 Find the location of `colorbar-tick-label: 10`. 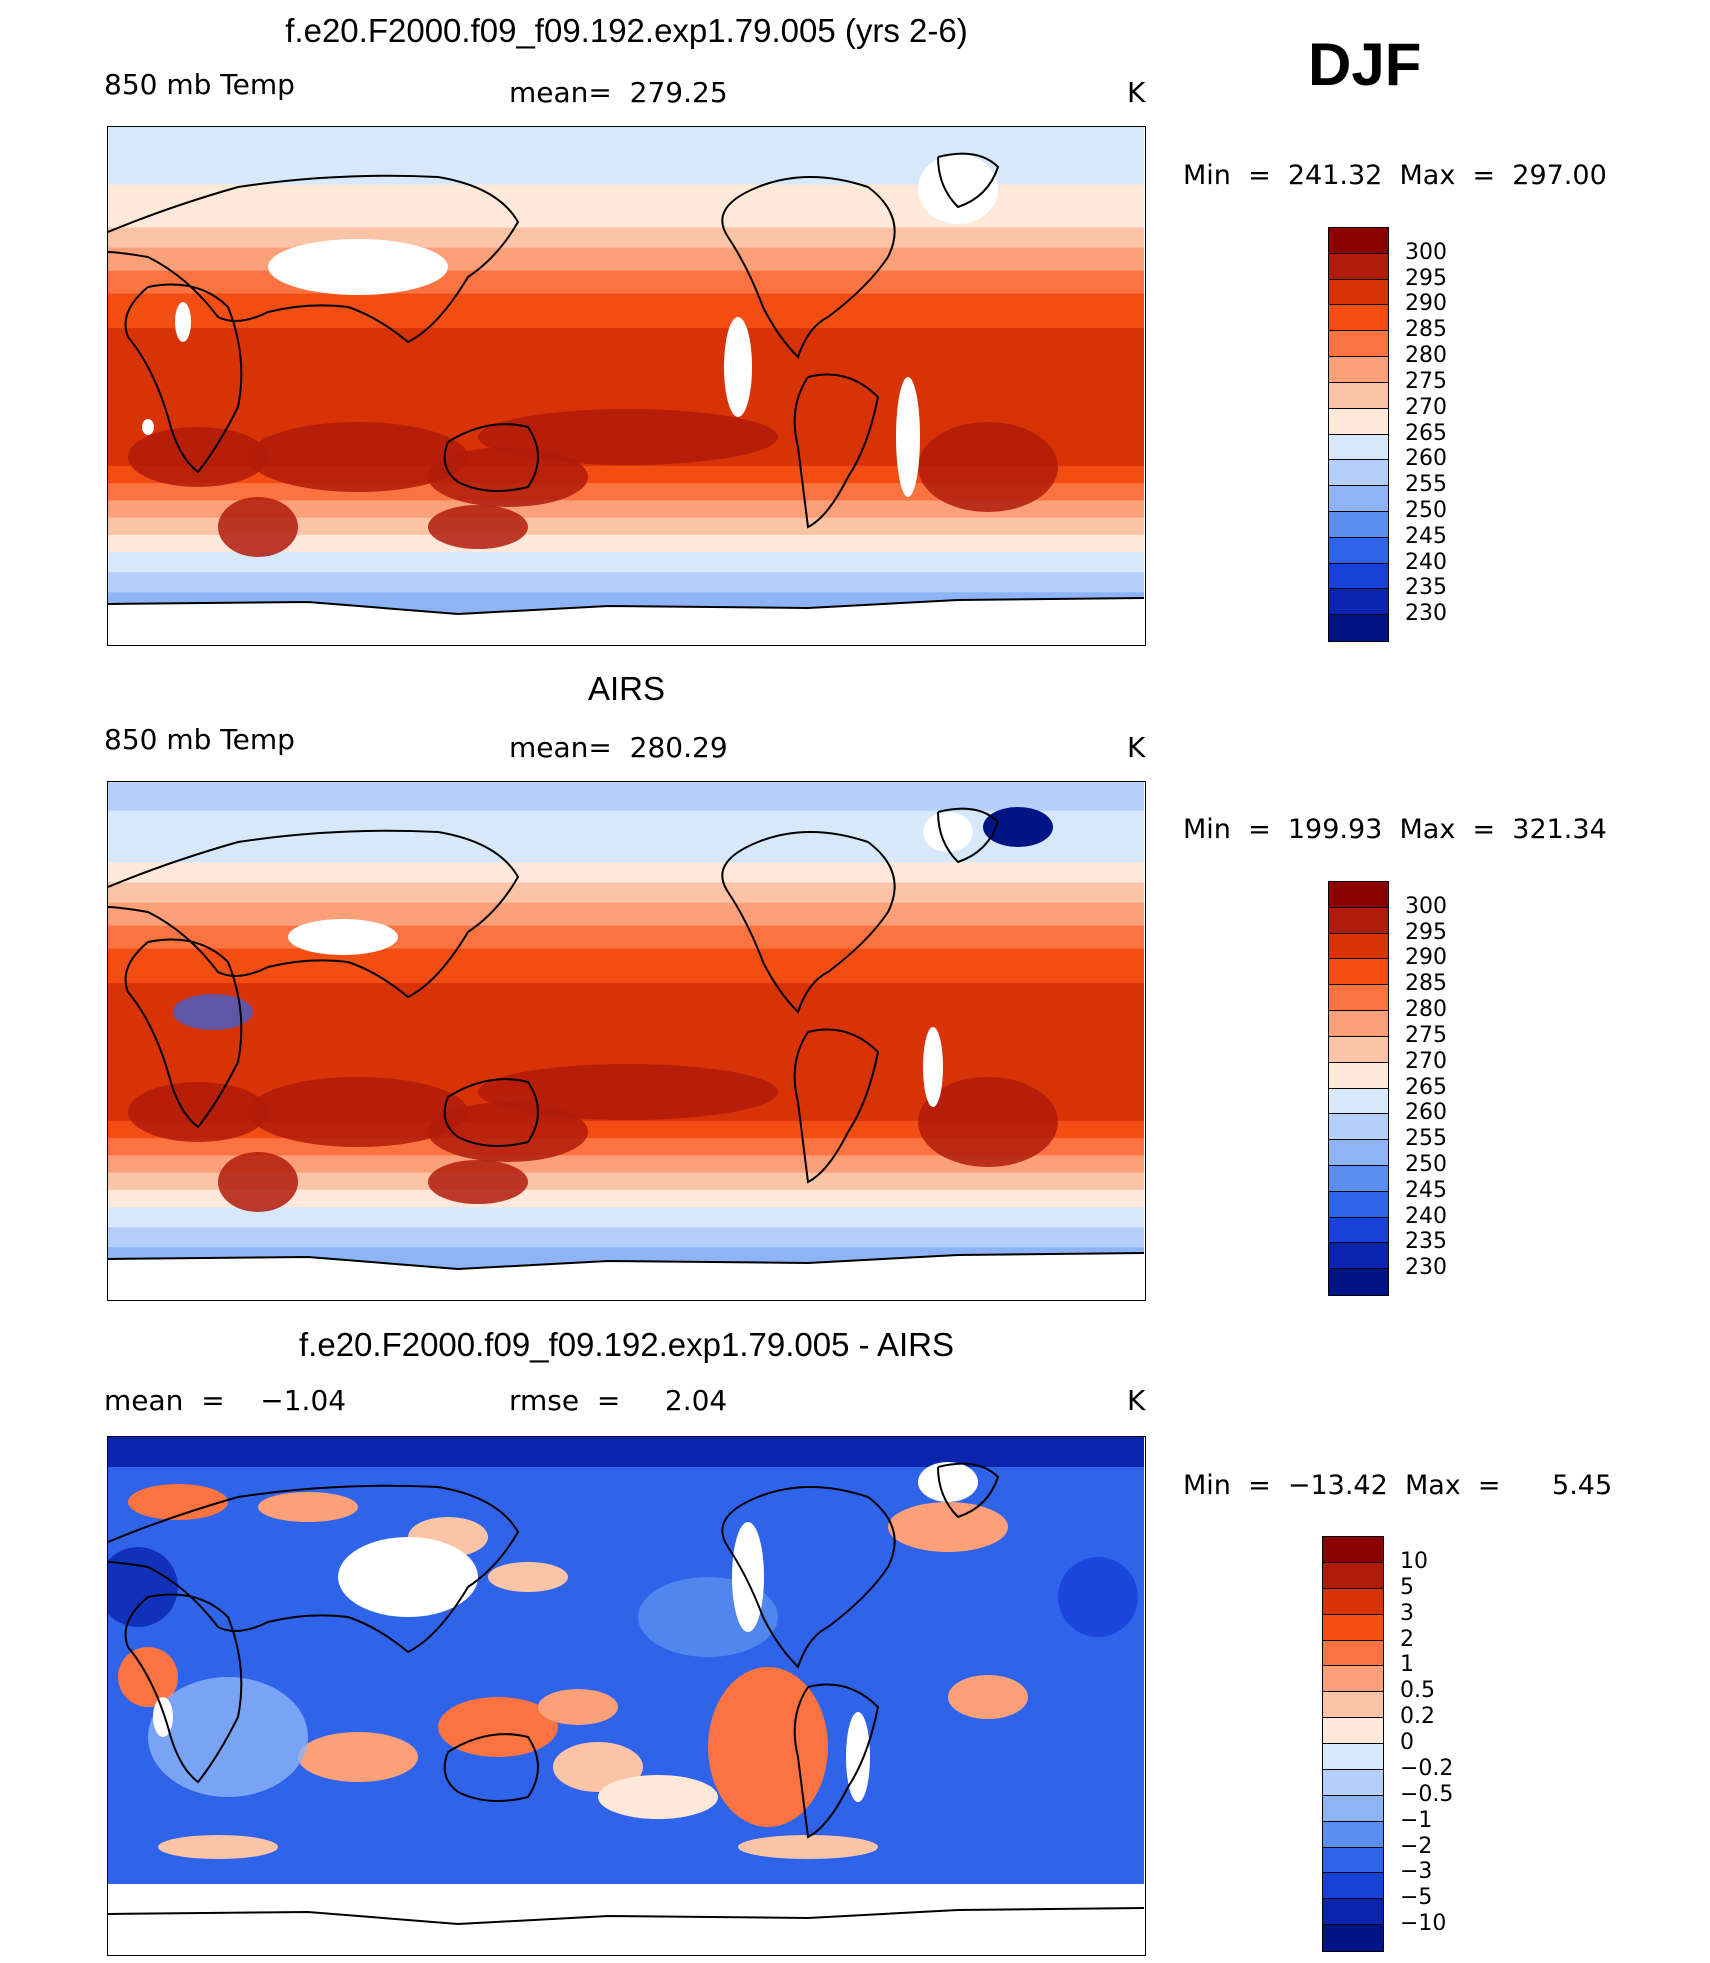

colorbar-tick-label: 10 is located at coordinates (1414, 1561).